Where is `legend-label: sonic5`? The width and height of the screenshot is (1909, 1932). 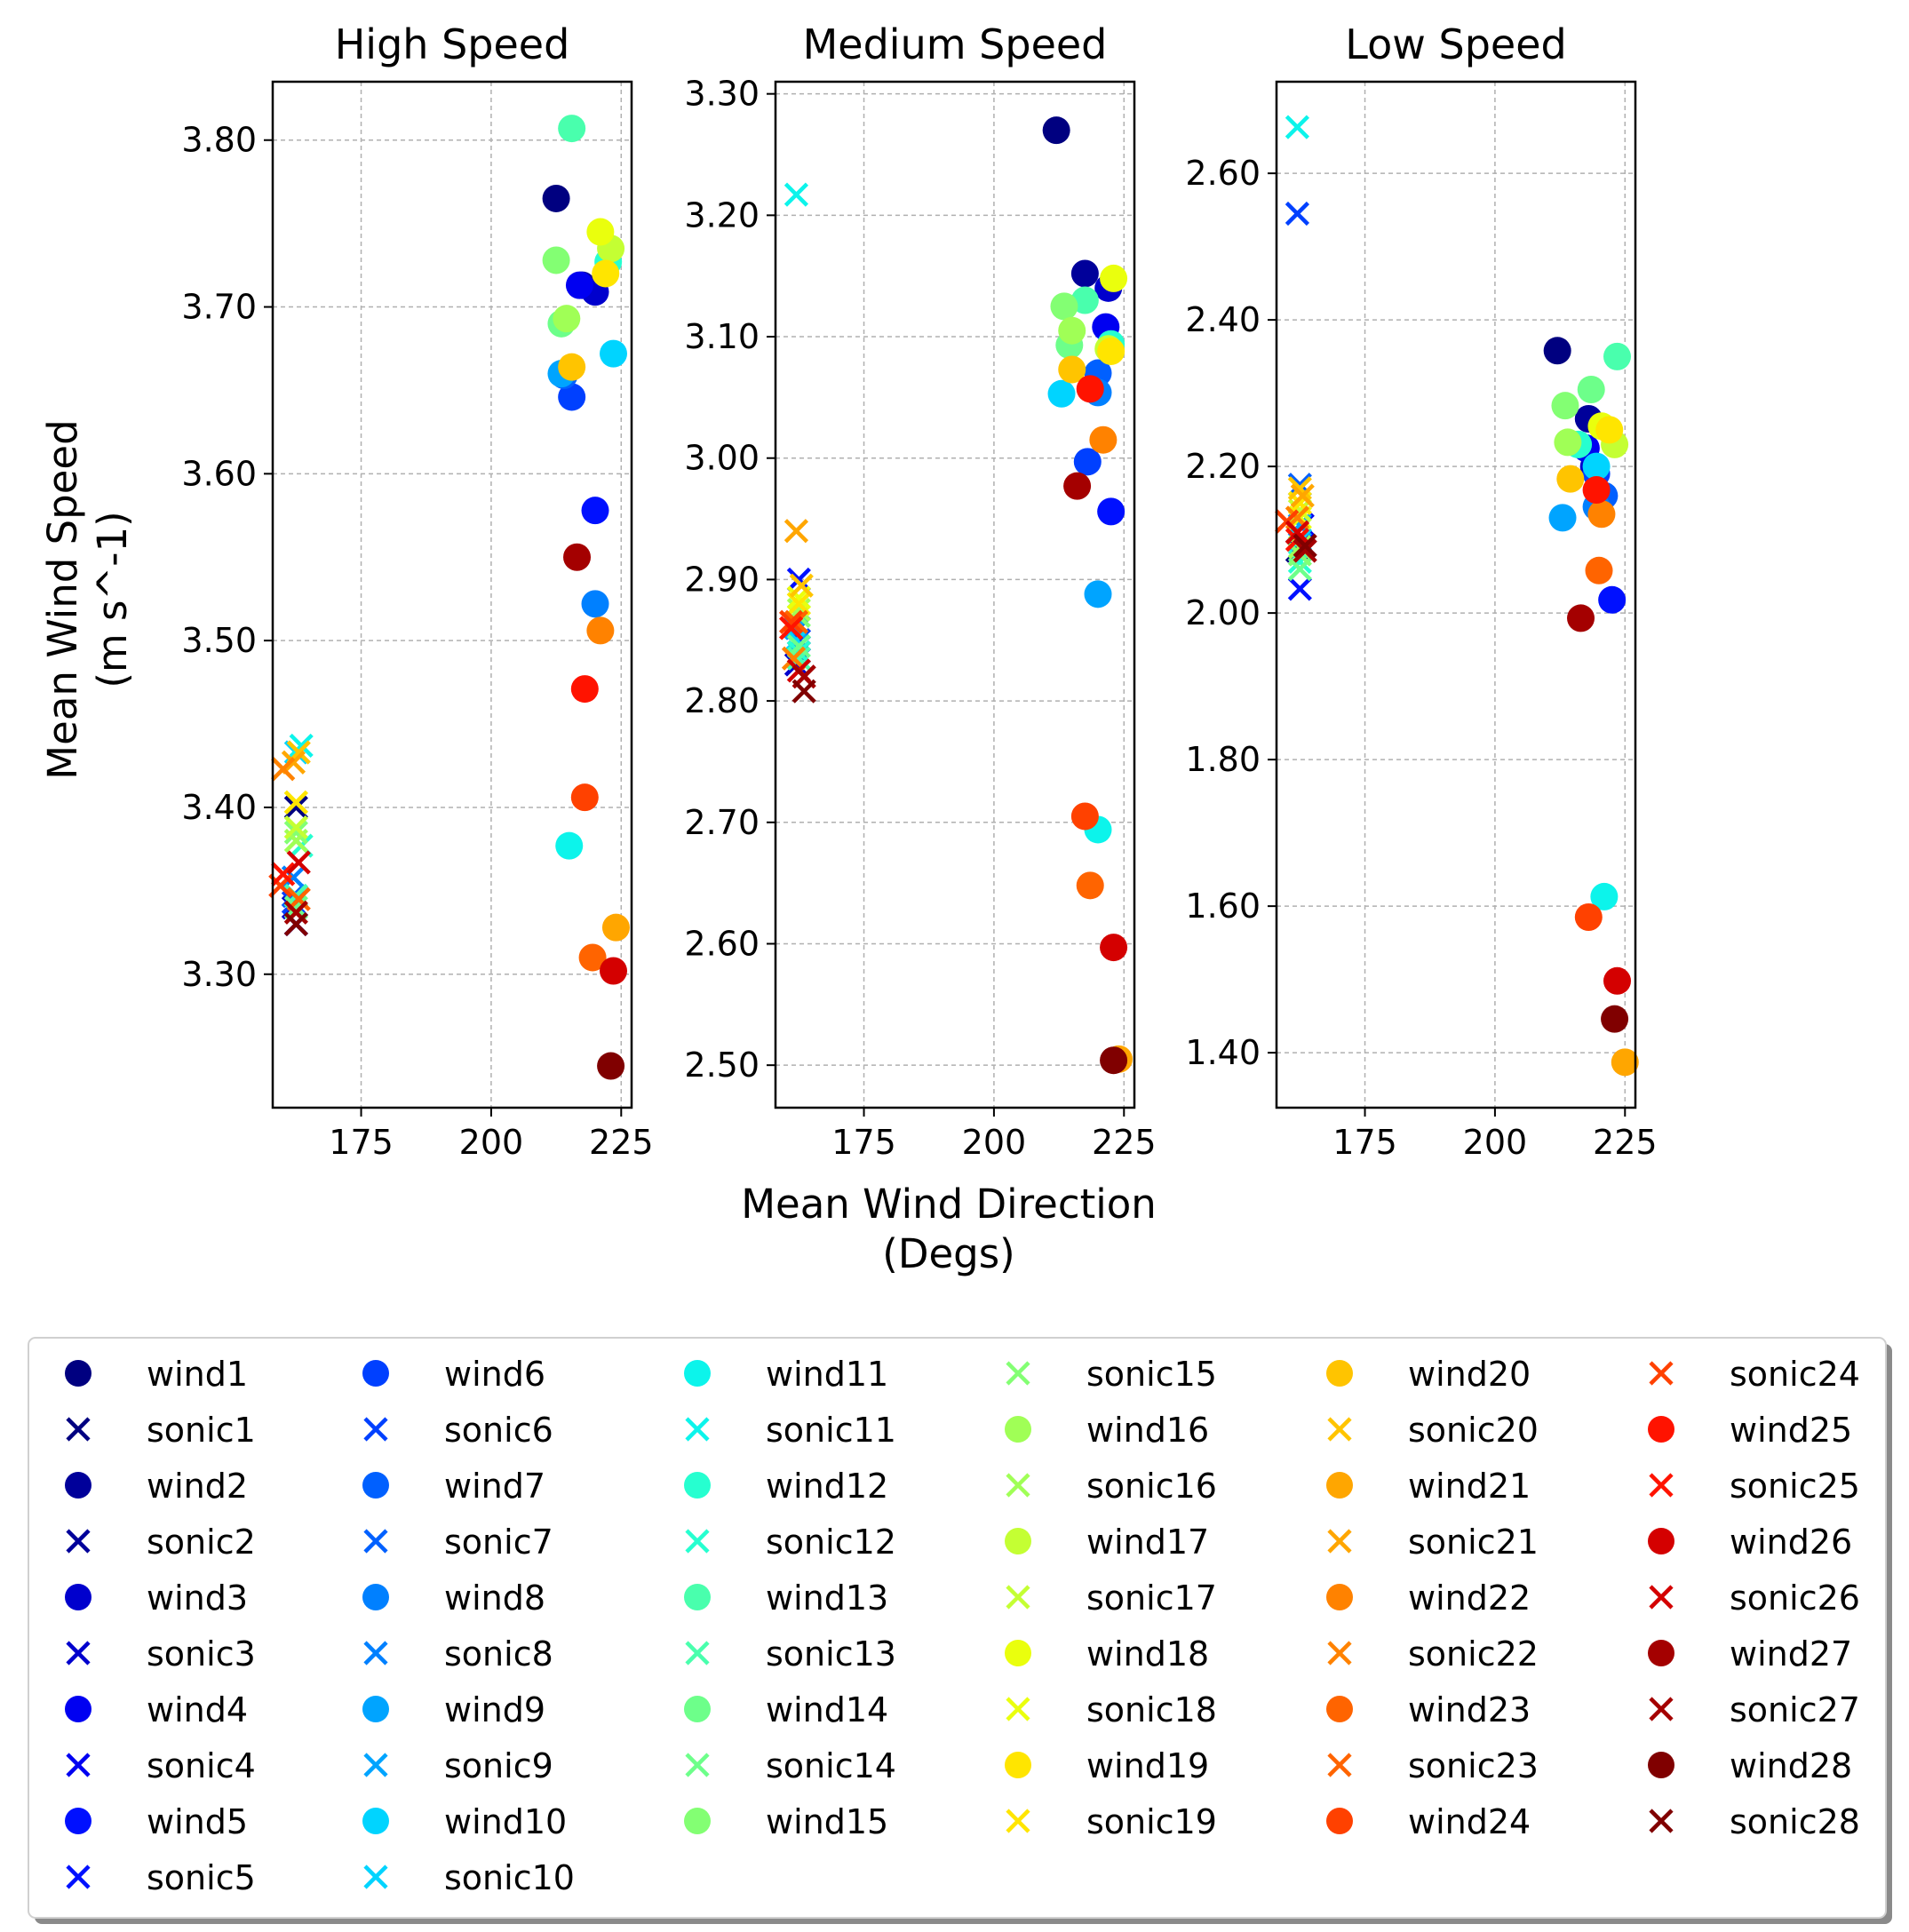
legend-label: sonic5 is located at coordinates (201, 1877).